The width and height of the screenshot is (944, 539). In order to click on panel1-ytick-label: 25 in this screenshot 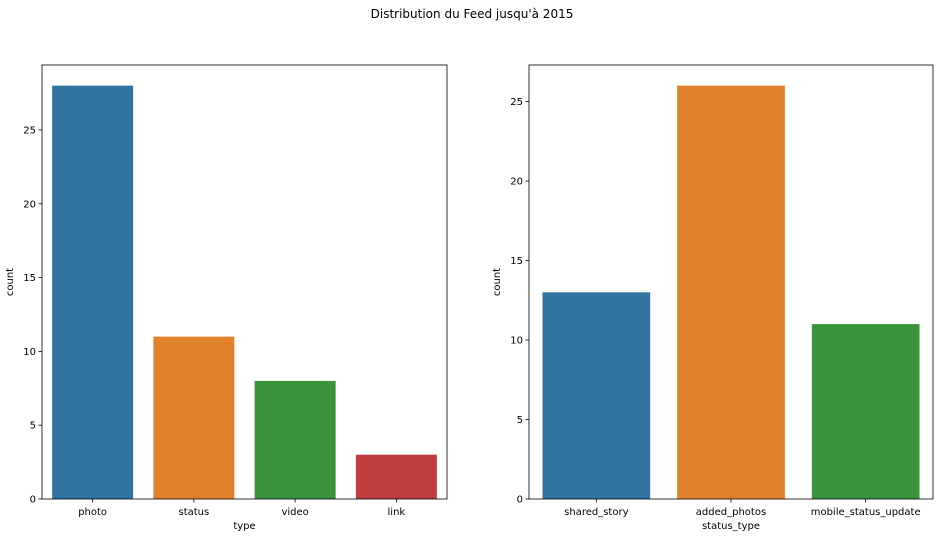, I will do `click(29, 130)`.